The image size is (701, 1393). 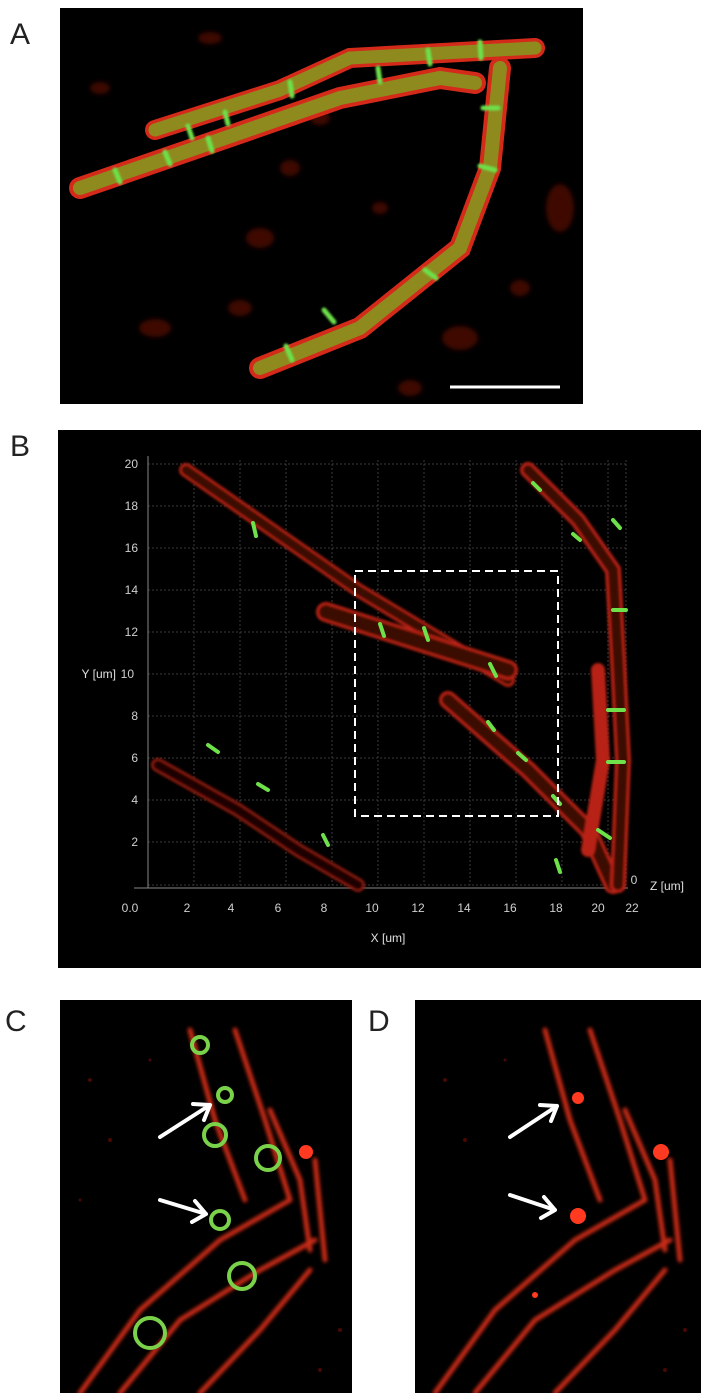 I want to click on panel-d-letter: D, so click(x=379, y=1021).